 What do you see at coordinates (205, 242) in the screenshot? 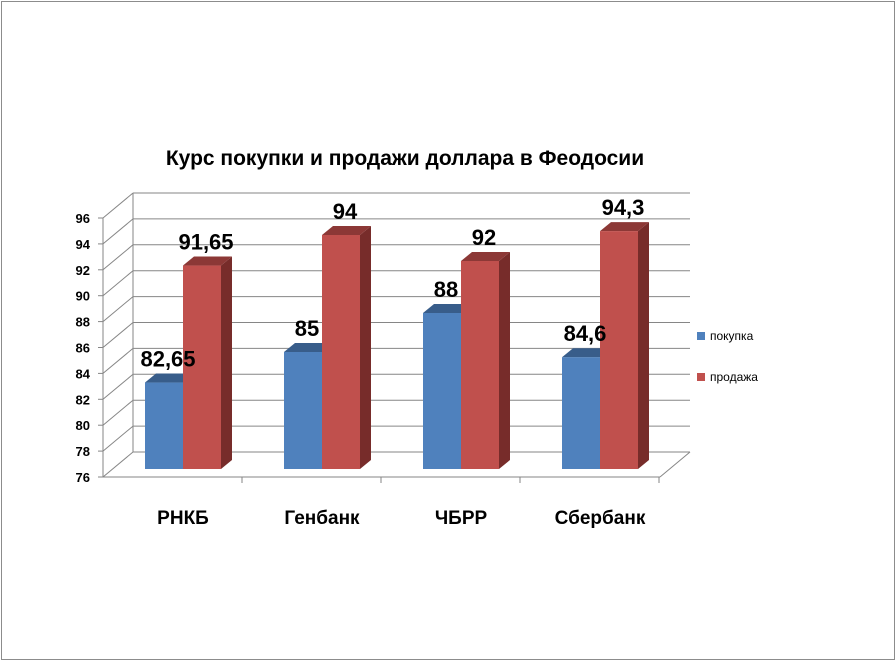
I see `data-label: 91,65` at bounding box center [205, 242].